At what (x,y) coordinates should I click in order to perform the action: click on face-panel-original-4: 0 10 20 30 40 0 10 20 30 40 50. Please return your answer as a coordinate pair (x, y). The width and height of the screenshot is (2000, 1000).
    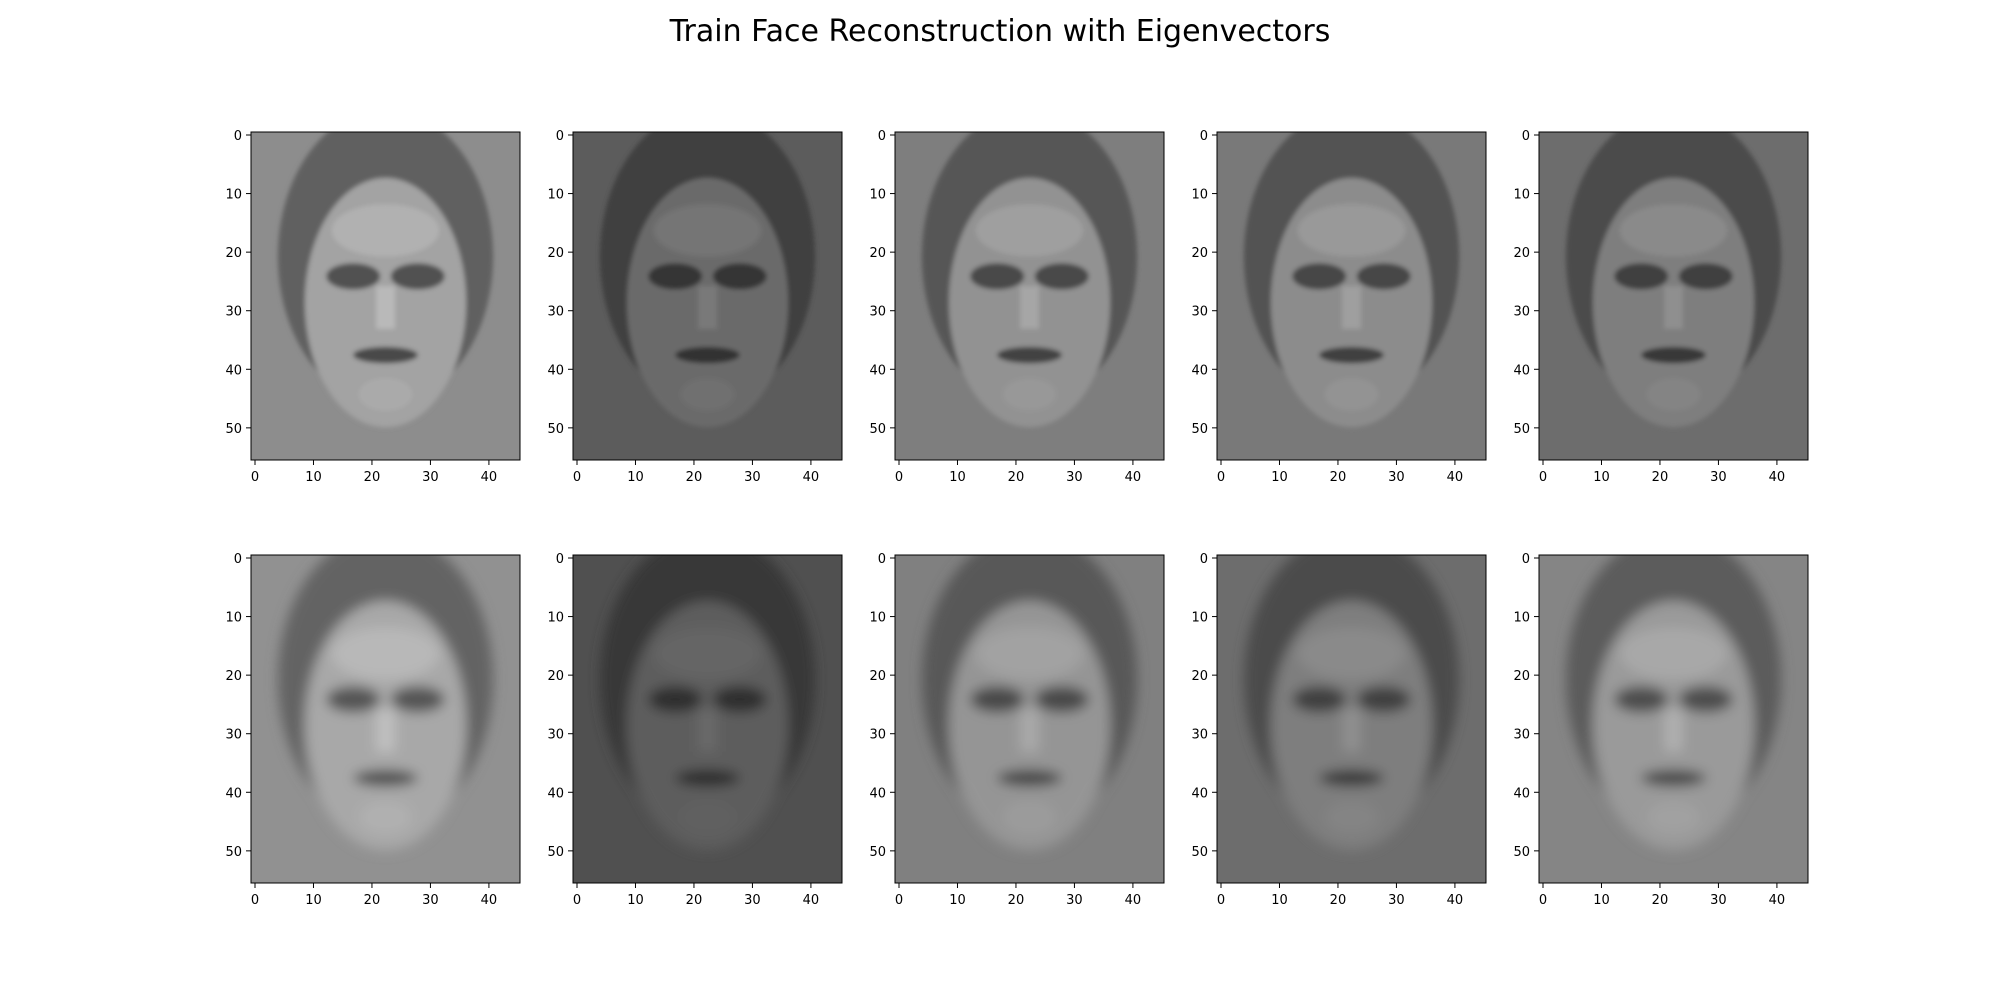
    Looking at the image, I should click on (1339, 307).